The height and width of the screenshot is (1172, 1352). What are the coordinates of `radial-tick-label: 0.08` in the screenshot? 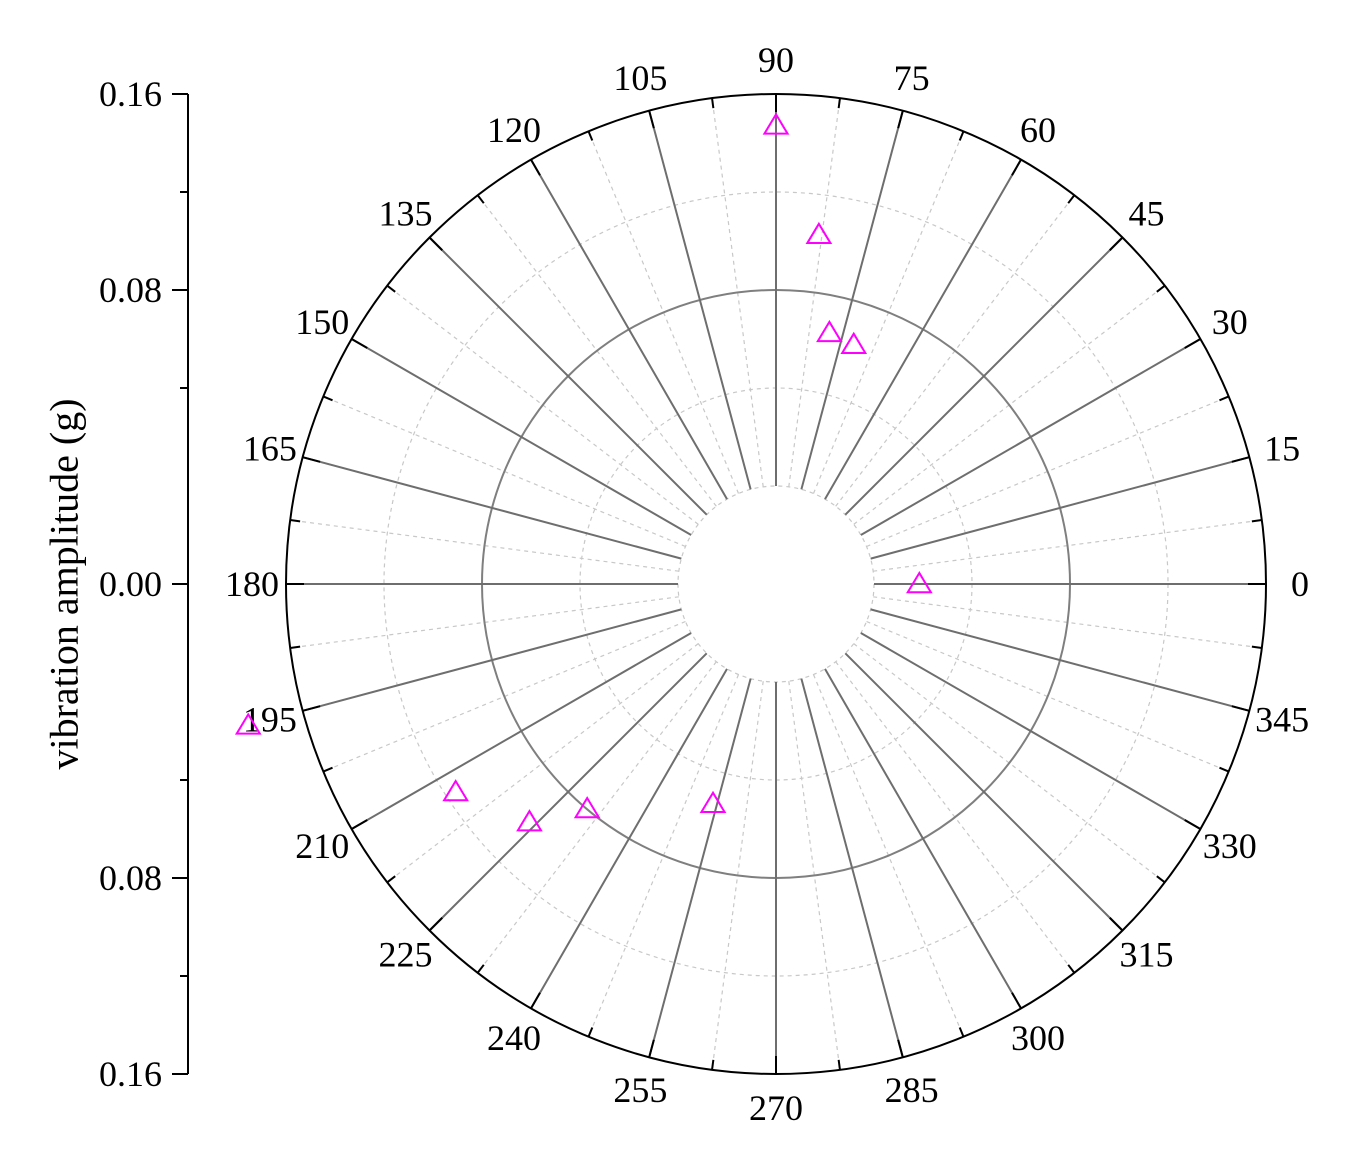 It's located at (130, 878).